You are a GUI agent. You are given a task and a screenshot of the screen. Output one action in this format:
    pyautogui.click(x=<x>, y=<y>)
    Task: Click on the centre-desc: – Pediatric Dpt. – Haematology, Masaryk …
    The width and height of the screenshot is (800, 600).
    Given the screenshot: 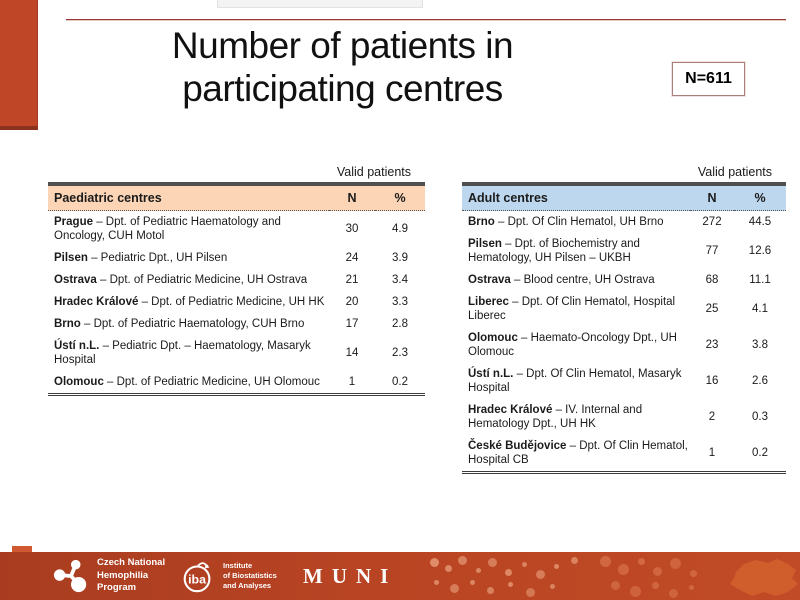 What is the action you would take?
    pyautogui.click(x=182, y=353)
    